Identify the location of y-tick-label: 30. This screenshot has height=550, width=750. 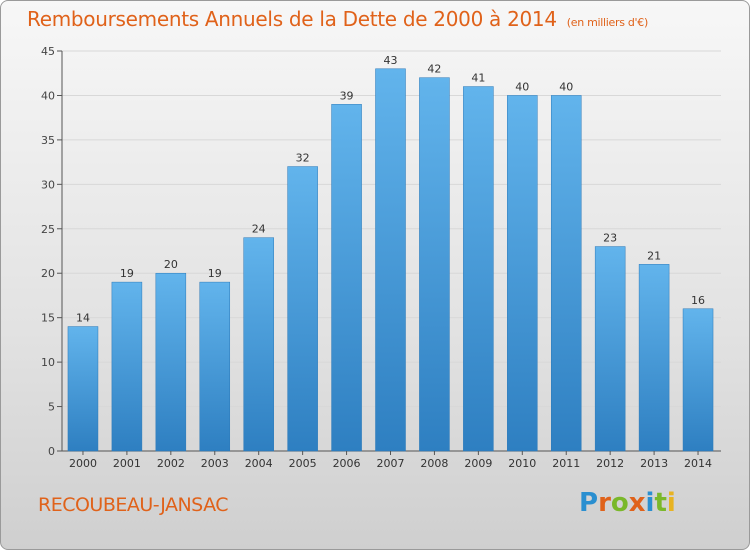
(48, 184).